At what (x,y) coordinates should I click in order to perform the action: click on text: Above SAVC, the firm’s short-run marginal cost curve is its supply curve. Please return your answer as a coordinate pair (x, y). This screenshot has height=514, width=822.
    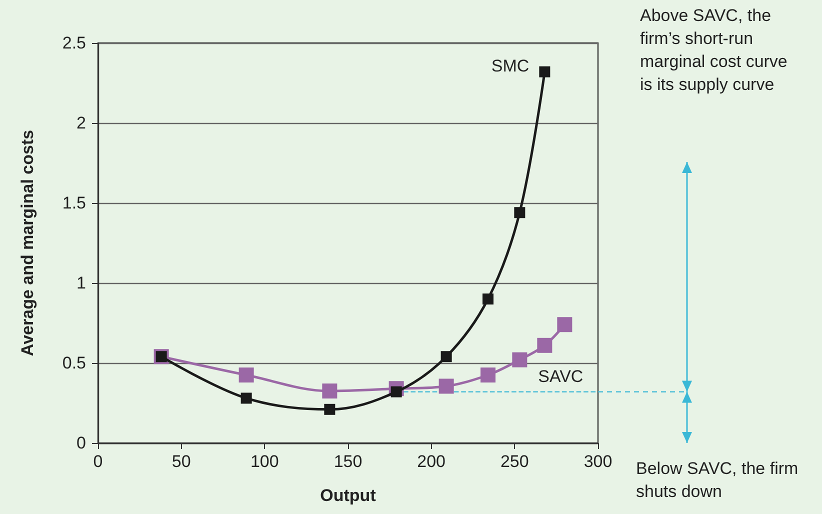
    Looking at the image, I should click on (714, 50).